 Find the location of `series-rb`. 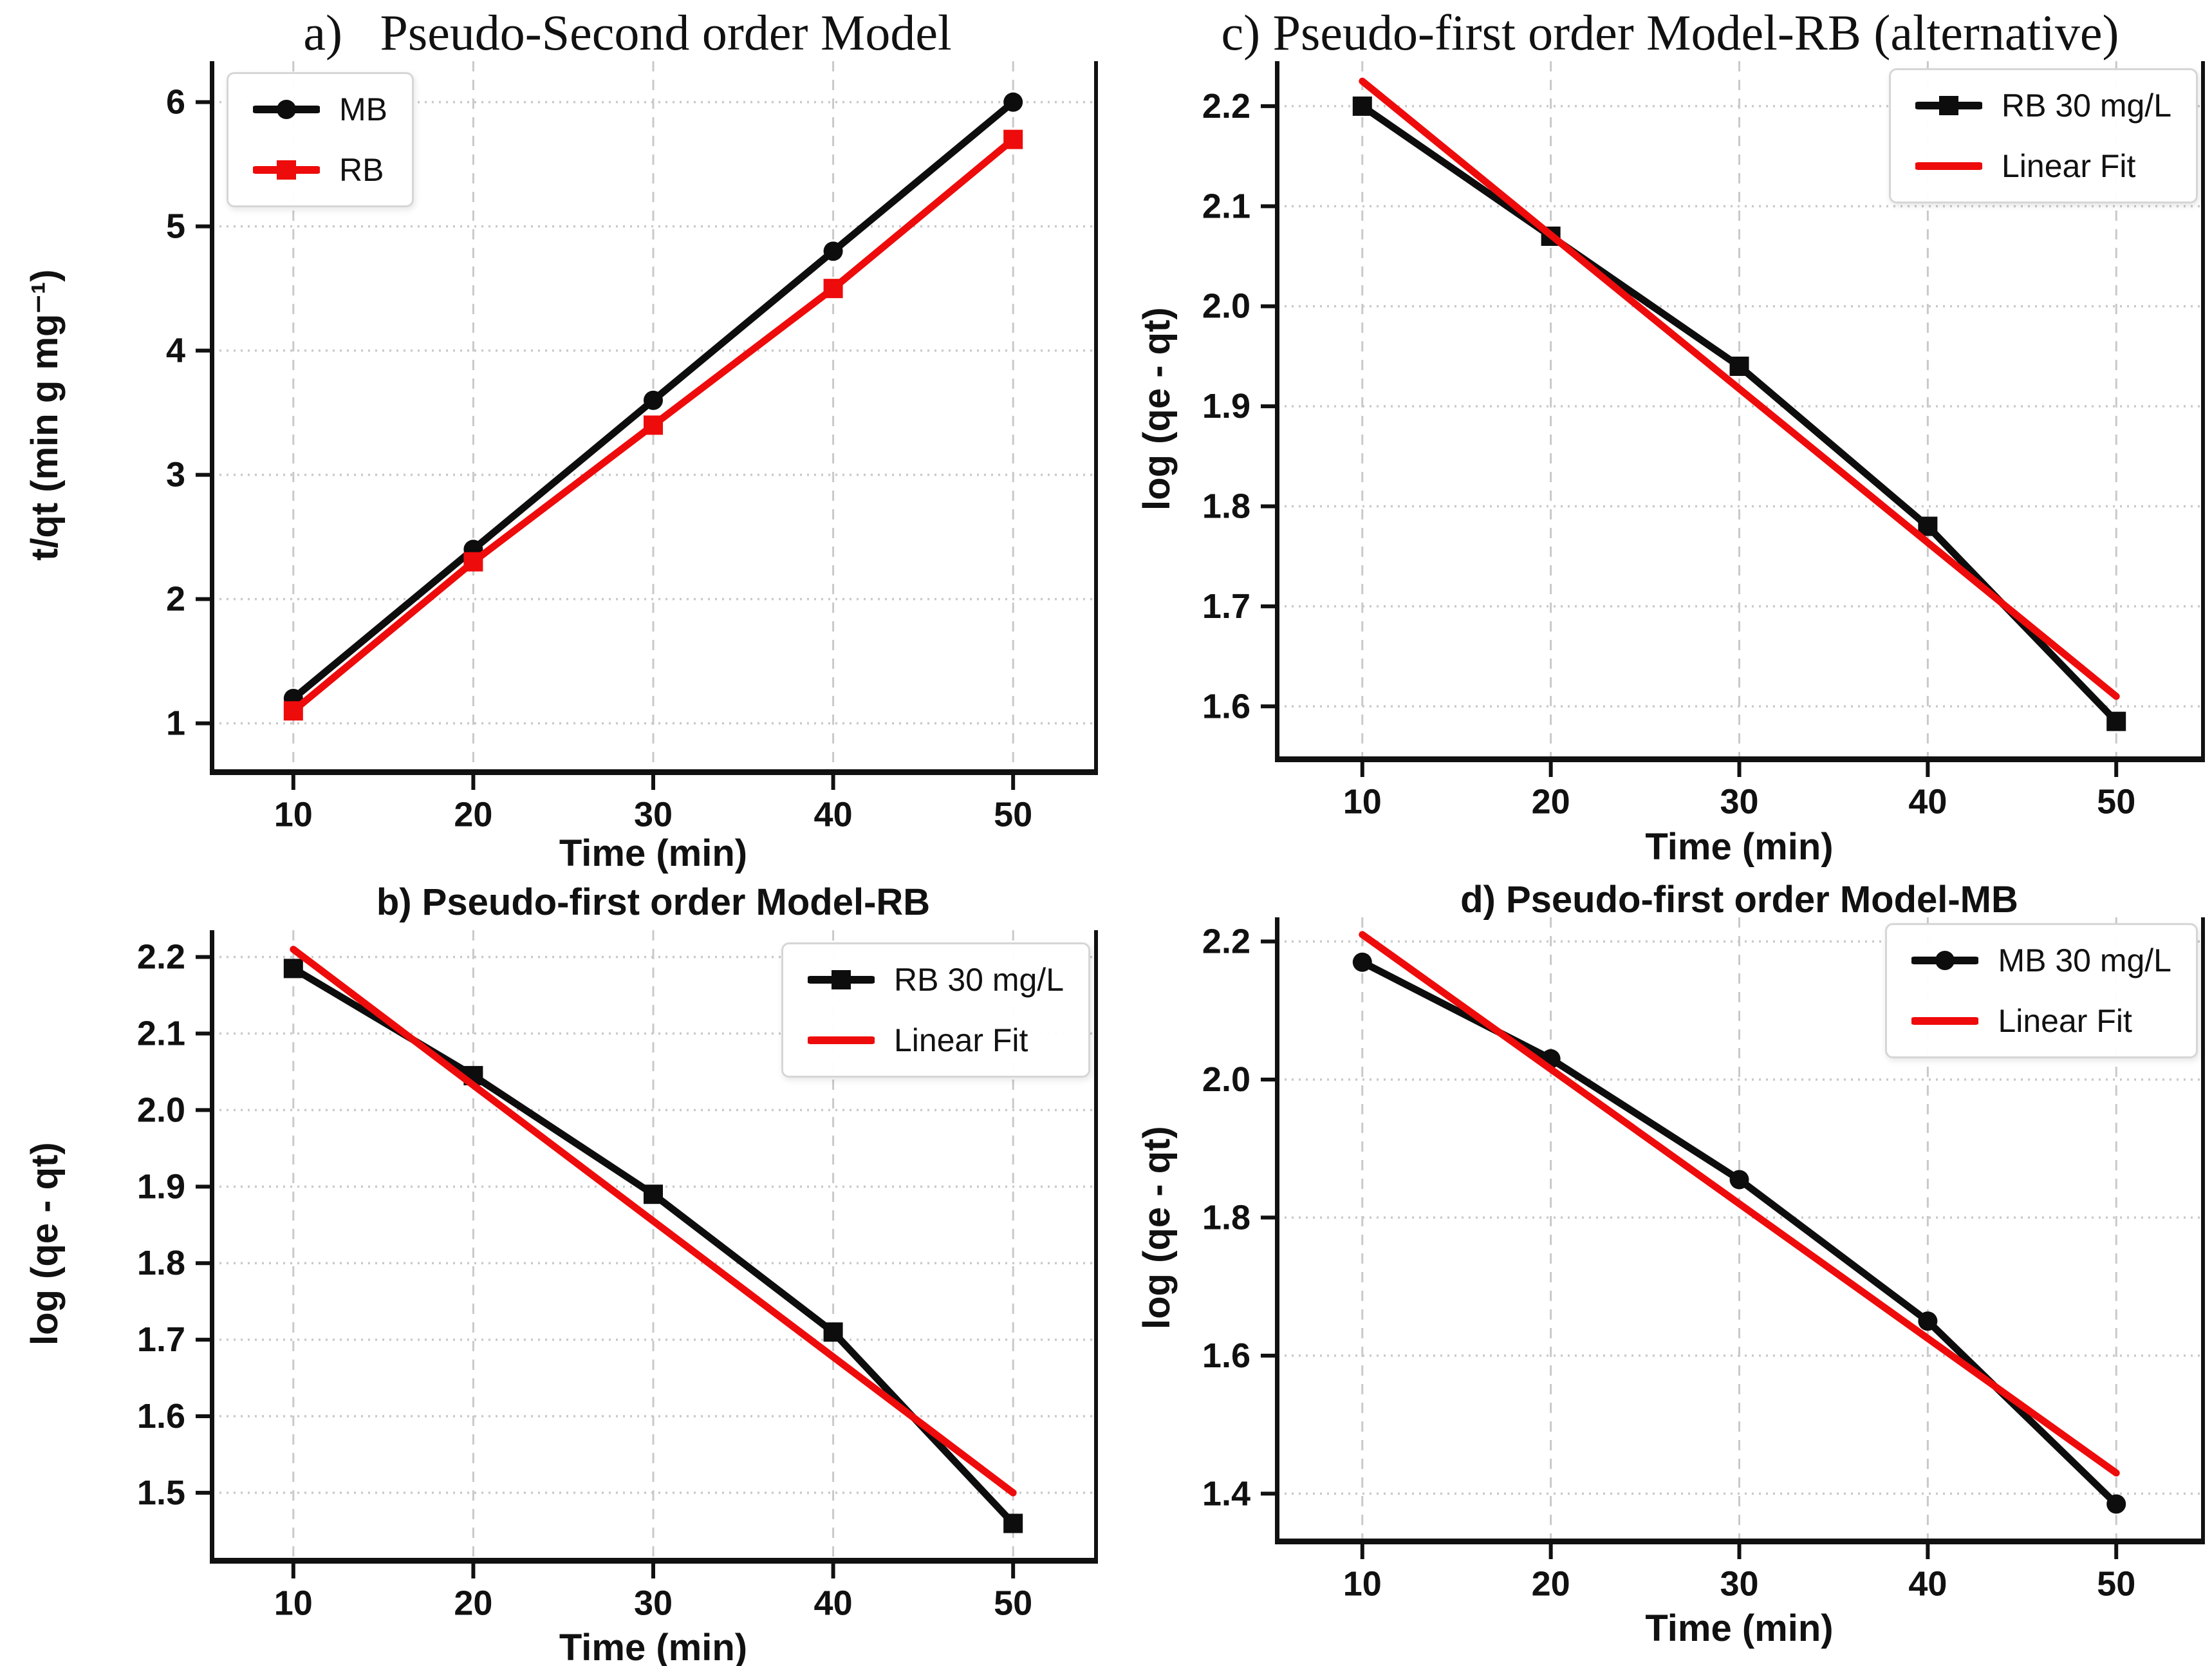

series-rb is located at coordinates (653, 425).